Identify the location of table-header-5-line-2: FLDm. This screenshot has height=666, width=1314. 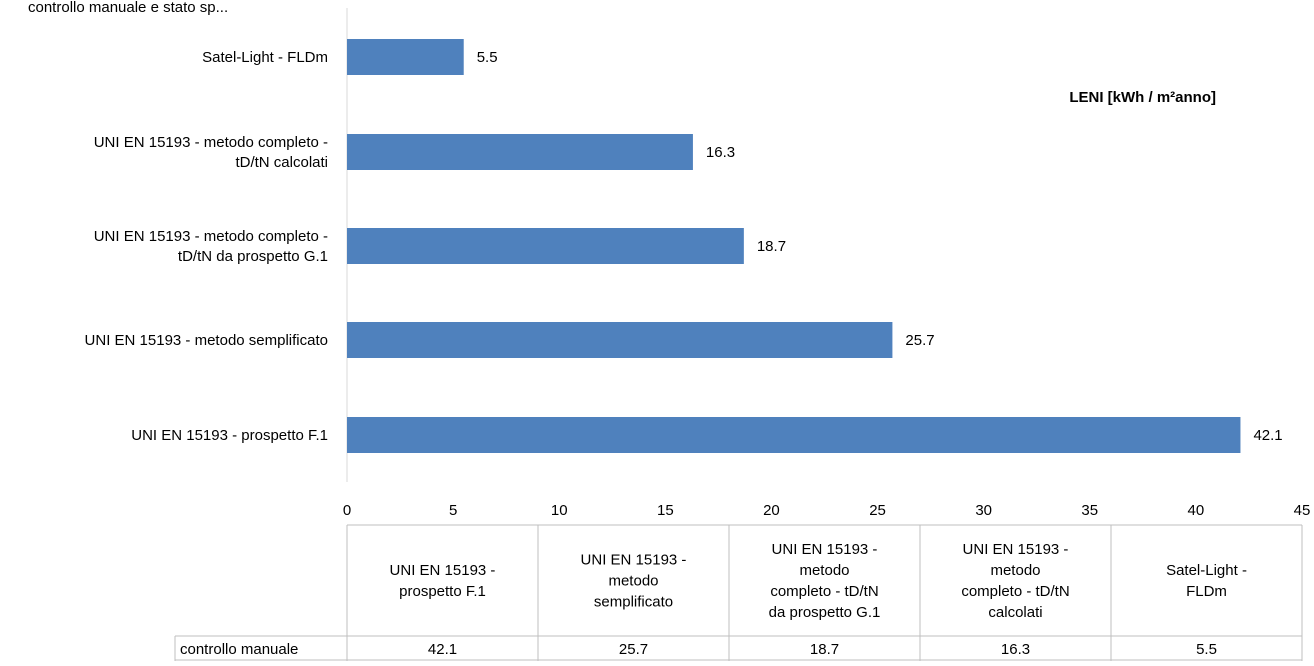
(1206, 591).